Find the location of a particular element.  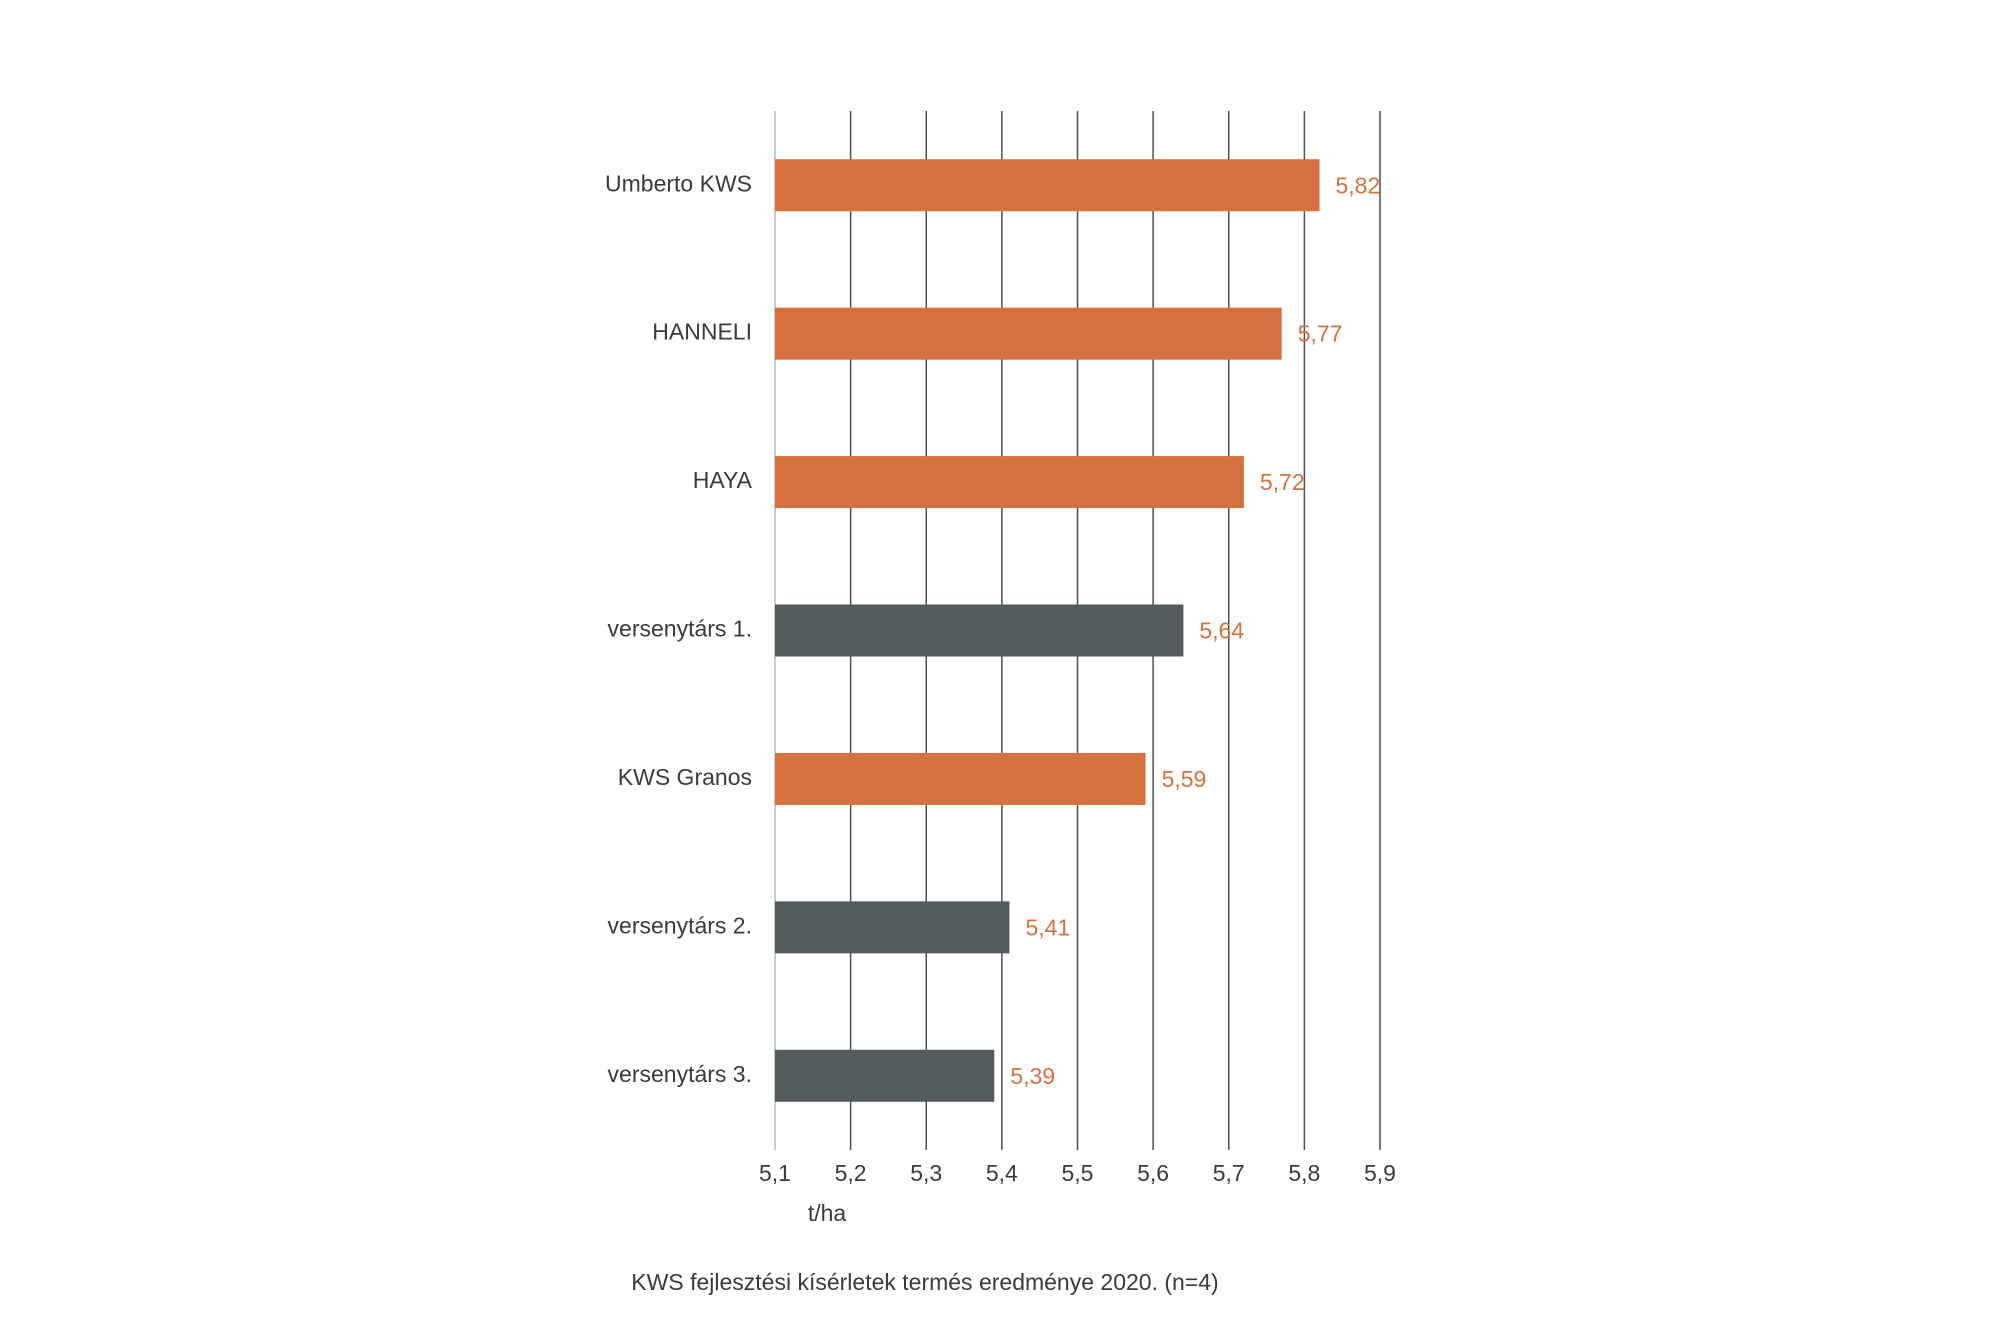

y-tick-label: versenytárs 2. is located at coordinates (680, 925).